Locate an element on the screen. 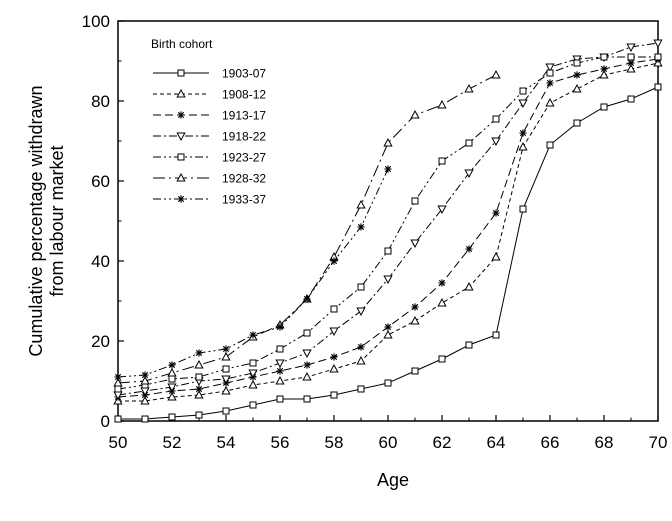 The height and width of the screenshot is (521, 672). legend-label: 1928-32 is located at coordinates (244, 179).